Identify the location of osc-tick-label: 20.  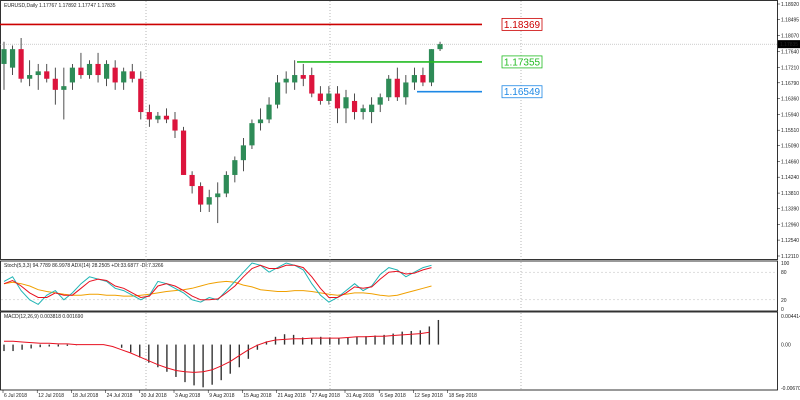
(784, 301).